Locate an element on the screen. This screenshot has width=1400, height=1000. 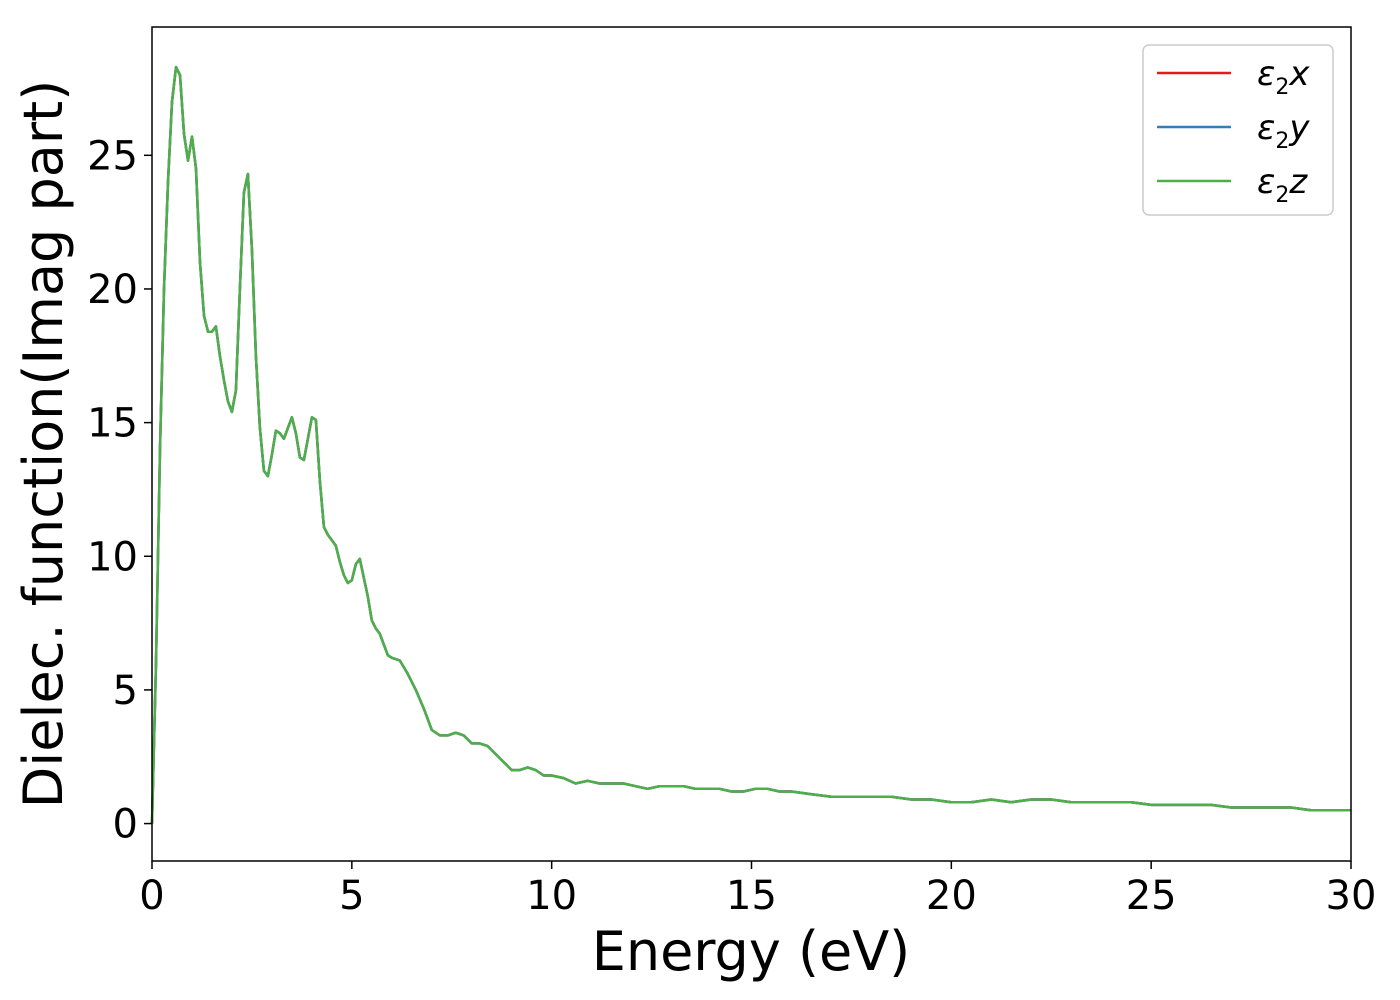
x-axis-label: Energy (eV) is located at coordinates (751, 951).